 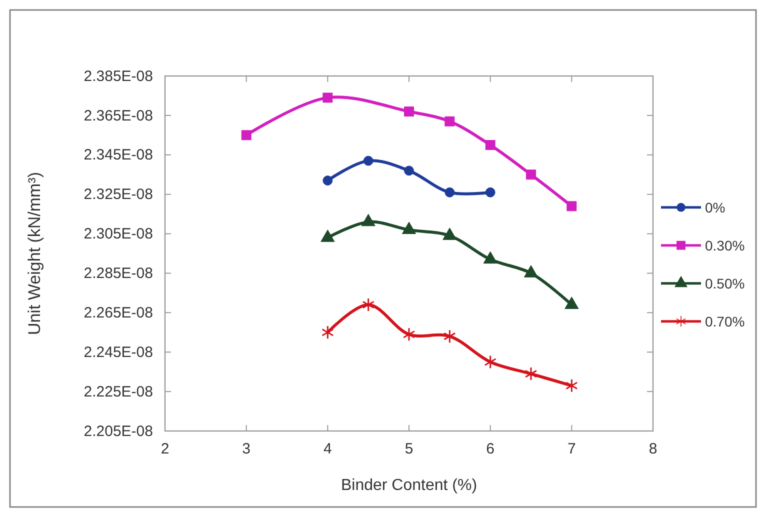 What do you see at coordinates (490, 449) in the screenshot?
I see `x-tick-label: 6` at bounding box center [490, 449].